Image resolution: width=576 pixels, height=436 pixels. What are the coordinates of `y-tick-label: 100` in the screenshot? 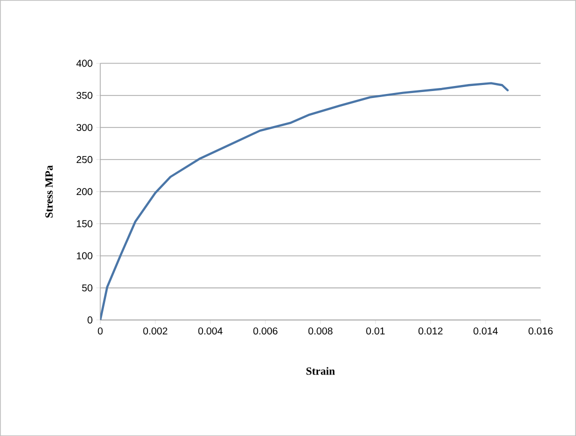 It's located at (84, 256).